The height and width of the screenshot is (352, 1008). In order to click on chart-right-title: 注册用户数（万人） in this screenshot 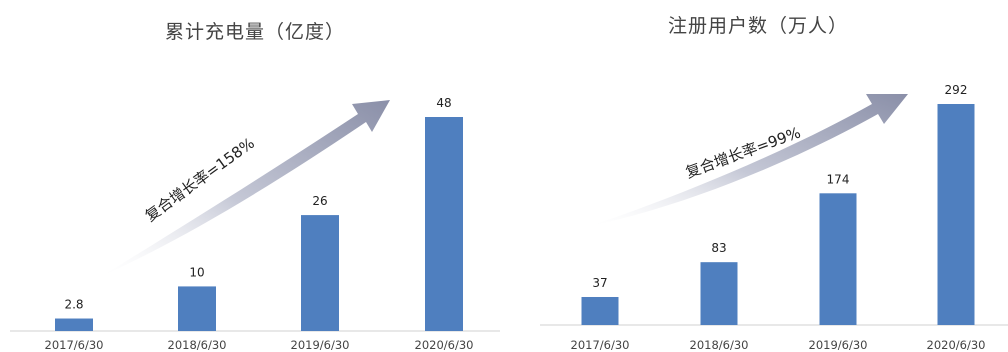, I will do `click(758, 26)`.